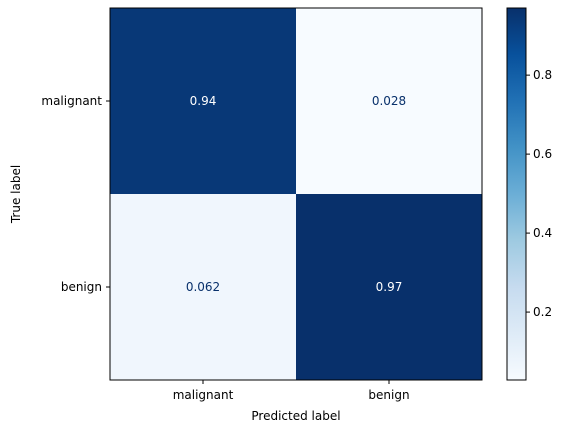 The height and width of the screenshot is (432, 564). Describe the element at coordinates (516, 194) in the screenshot. I see `colorbar` at that location.